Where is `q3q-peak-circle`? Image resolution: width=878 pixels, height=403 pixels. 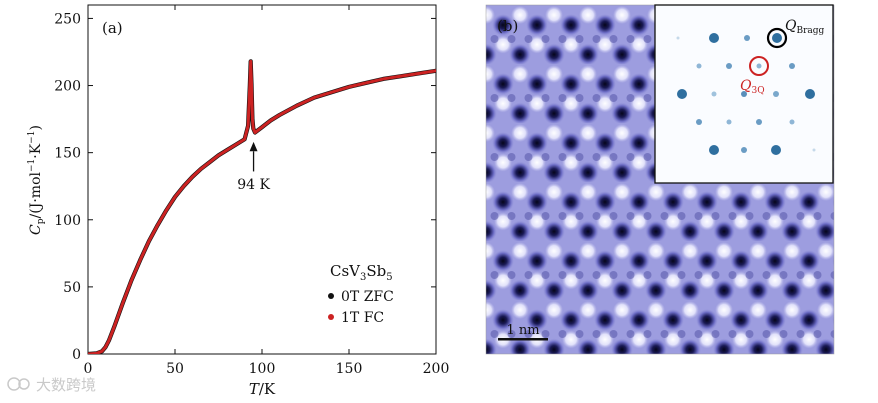 q3q-peak-circle is located at coordinates (759, 66).